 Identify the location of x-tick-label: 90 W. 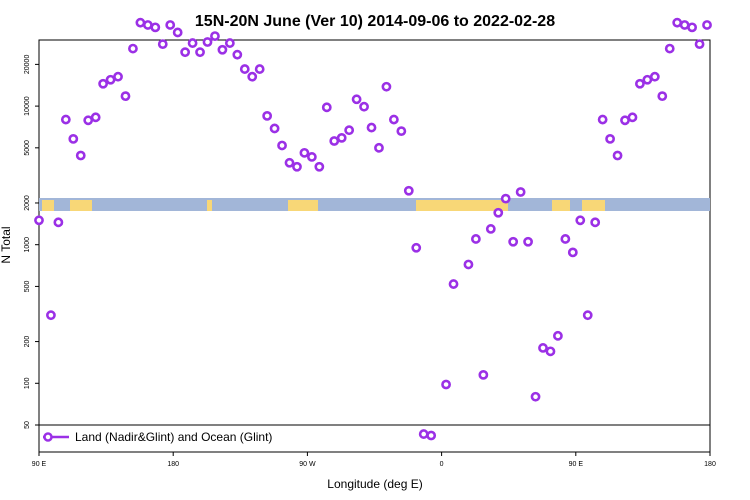
(307, 464).